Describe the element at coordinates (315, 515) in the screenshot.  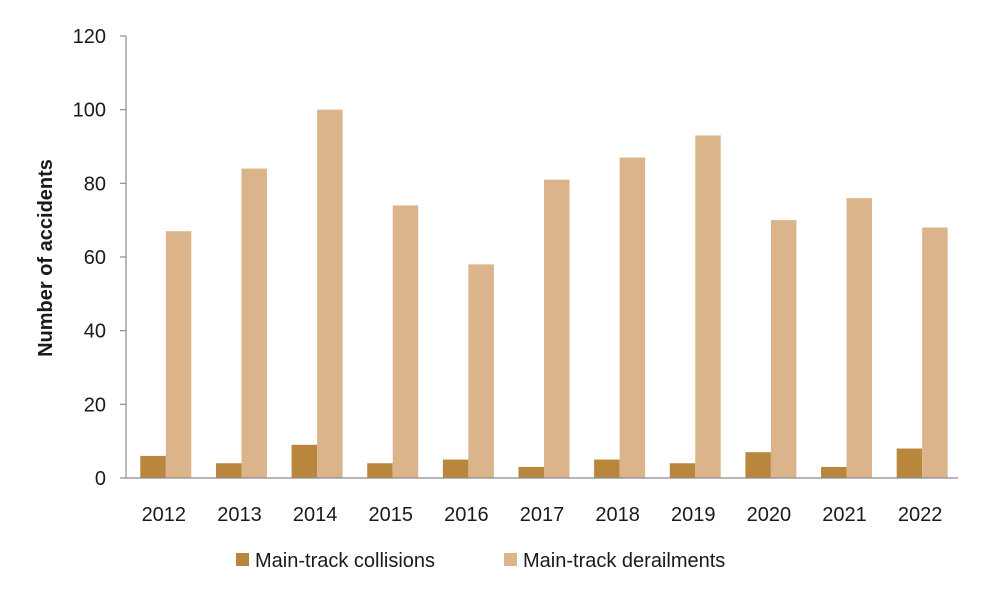
I see `x-tick-label: 2014` at that location.